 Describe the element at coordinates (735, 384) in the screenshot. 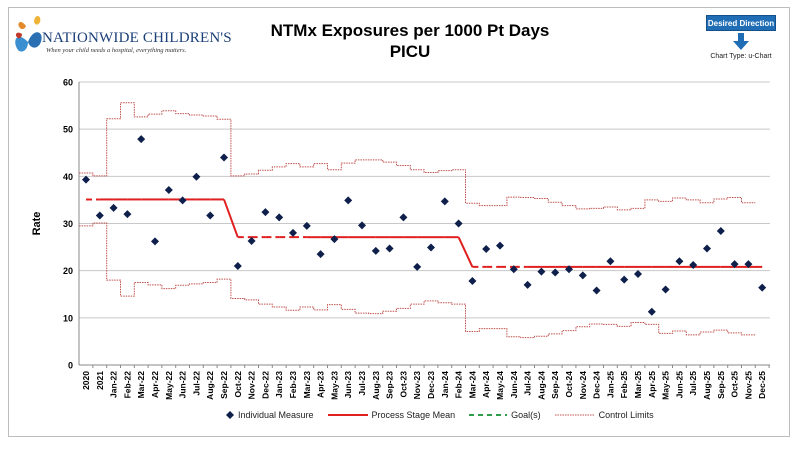

I see `x-tick-label: Oct-25` at that location.